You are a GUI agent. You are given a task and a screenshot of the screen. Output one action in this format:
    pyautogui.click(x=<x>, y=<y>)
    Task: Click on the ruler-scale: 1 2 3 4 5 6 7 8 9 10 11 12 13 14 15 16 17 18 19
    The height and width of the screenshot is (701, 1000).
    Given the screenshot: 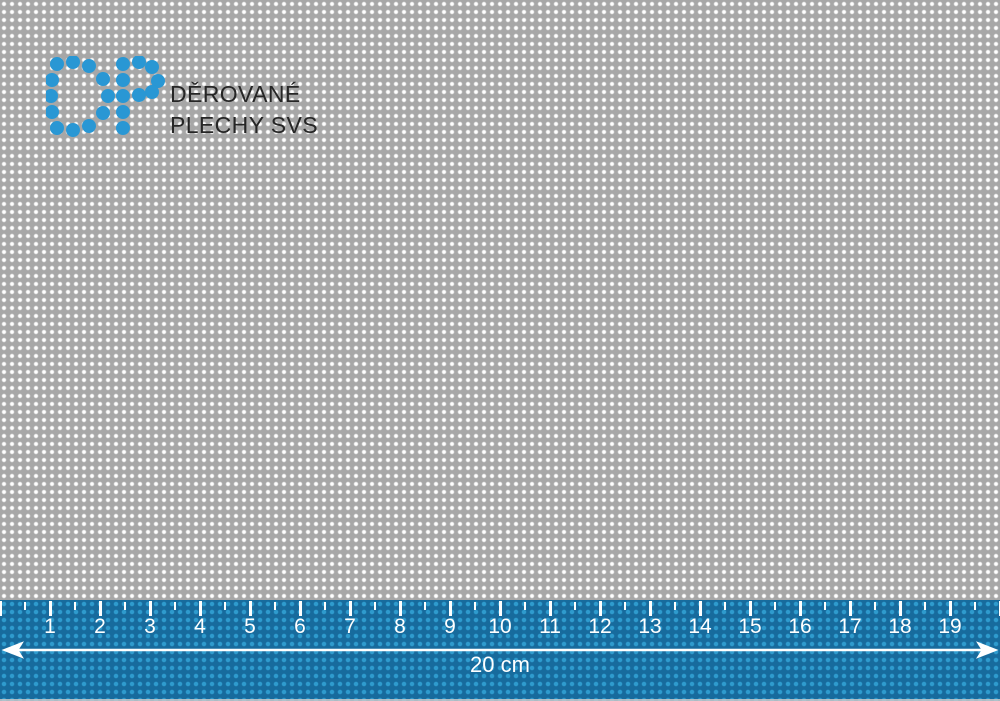 What is the action you would take?
    pyautogui.click(x=500, y=650)
    